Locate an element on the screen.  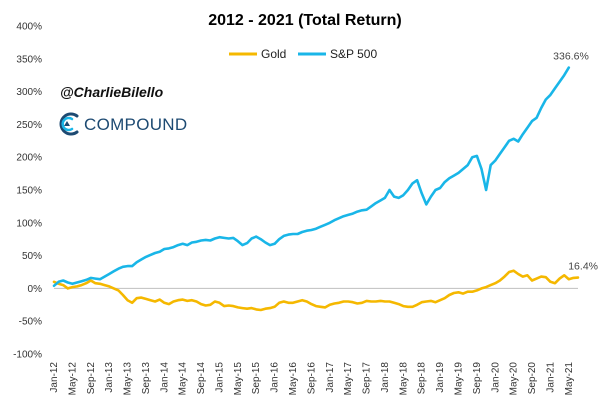
y-tick-label: 400% is located at coordinates (29, 27).